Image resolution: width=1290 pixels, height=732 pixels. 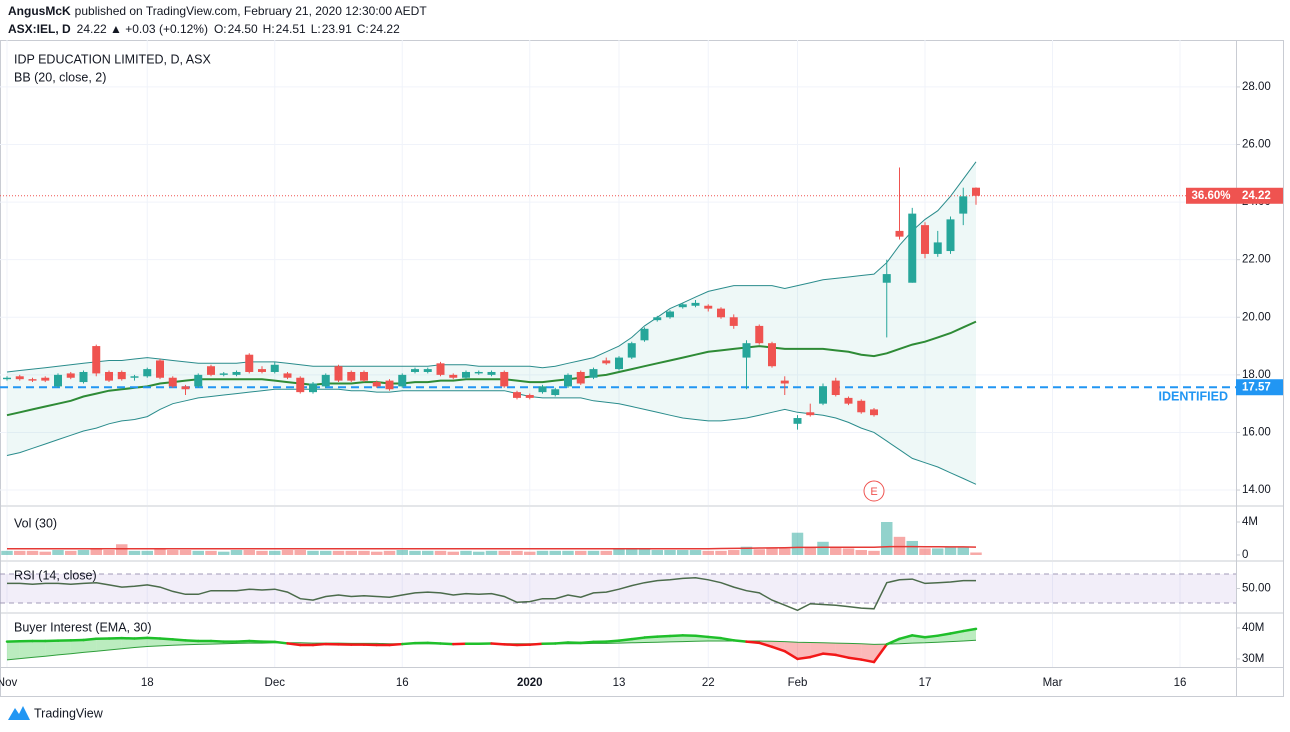 I want to click on x-tick-label: Mar, so click(x=1053, y=683).